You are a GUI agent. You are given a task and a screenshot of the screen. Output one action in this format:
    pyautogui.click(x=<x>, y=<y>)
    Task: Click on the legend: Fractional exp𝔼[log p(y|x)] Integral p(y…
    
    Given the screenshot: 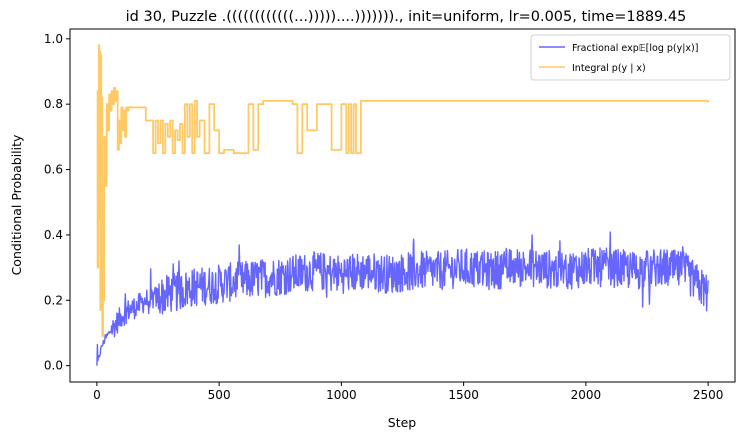 What is the action you would take?
    pyautogui.click(x=630, y=57)
    